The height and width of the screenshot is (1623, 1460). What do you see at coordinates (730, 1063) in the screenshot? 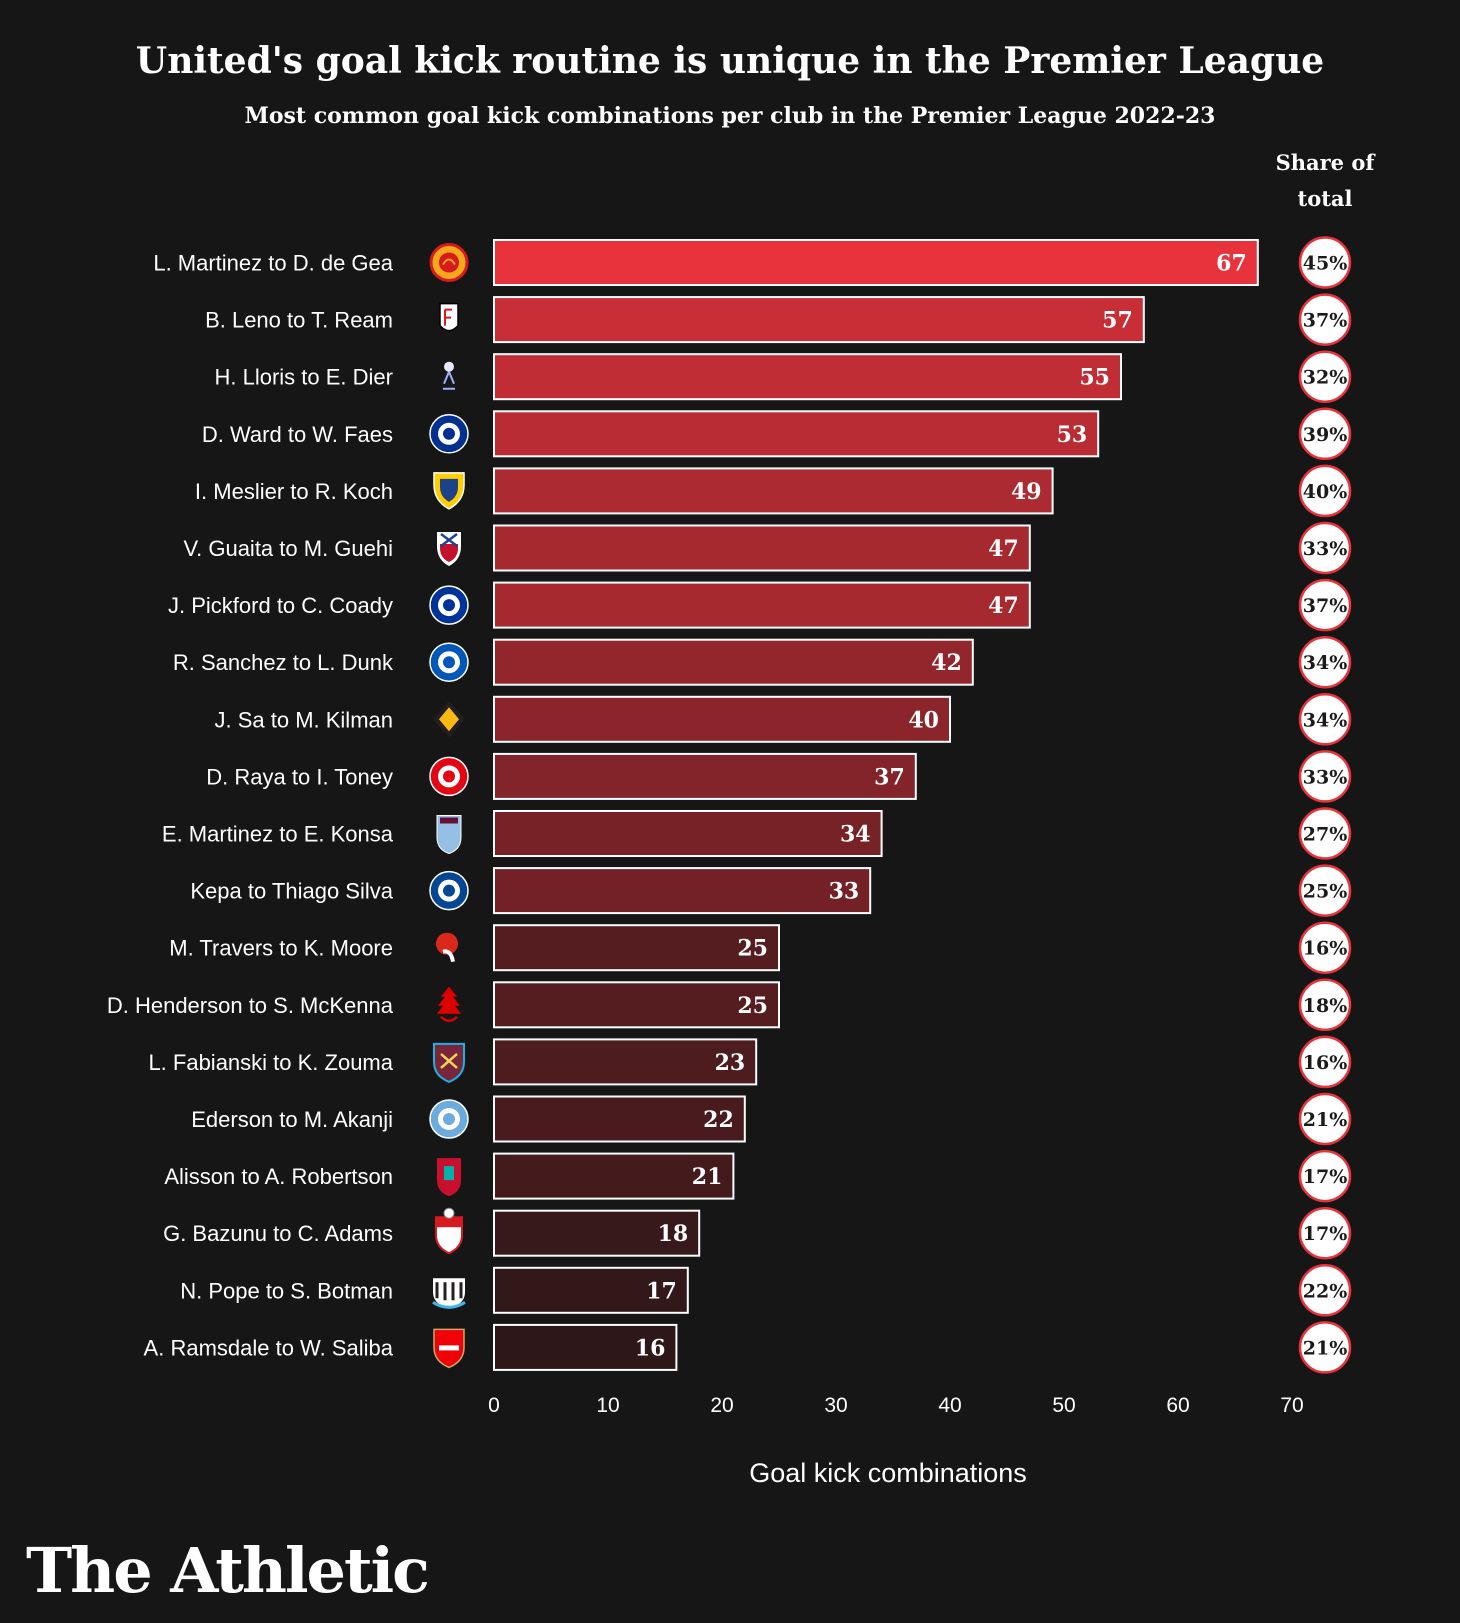
I see `bar-value-label: 23` at bounding box center [730, 1063].